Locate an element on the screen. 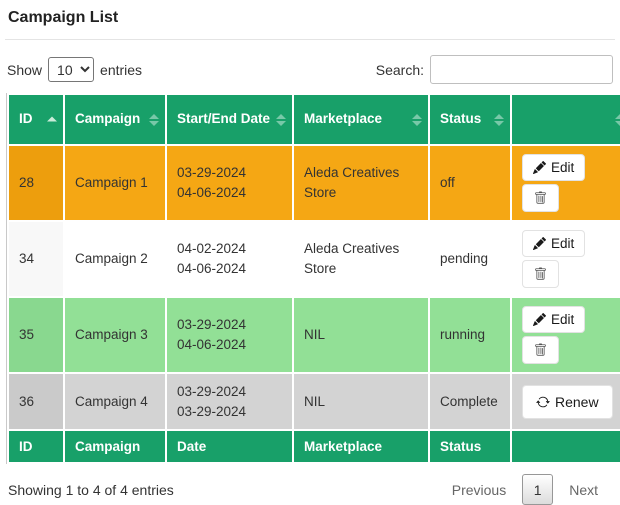  date-cell: 04-02-2024 04-06-2024 is located at coordinates (229, 259).